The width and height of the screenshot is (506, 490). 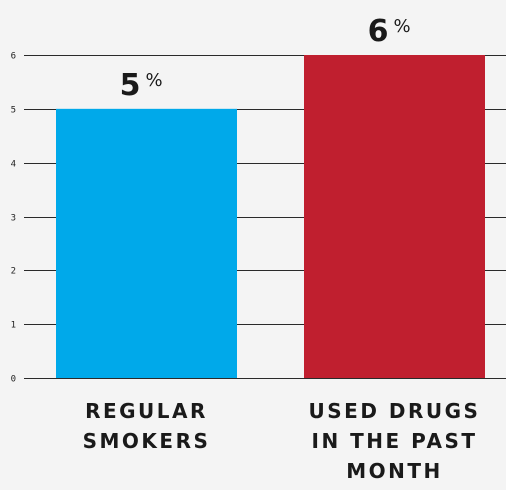 I want to click on value-label: 6, so click(x=378, y=31).